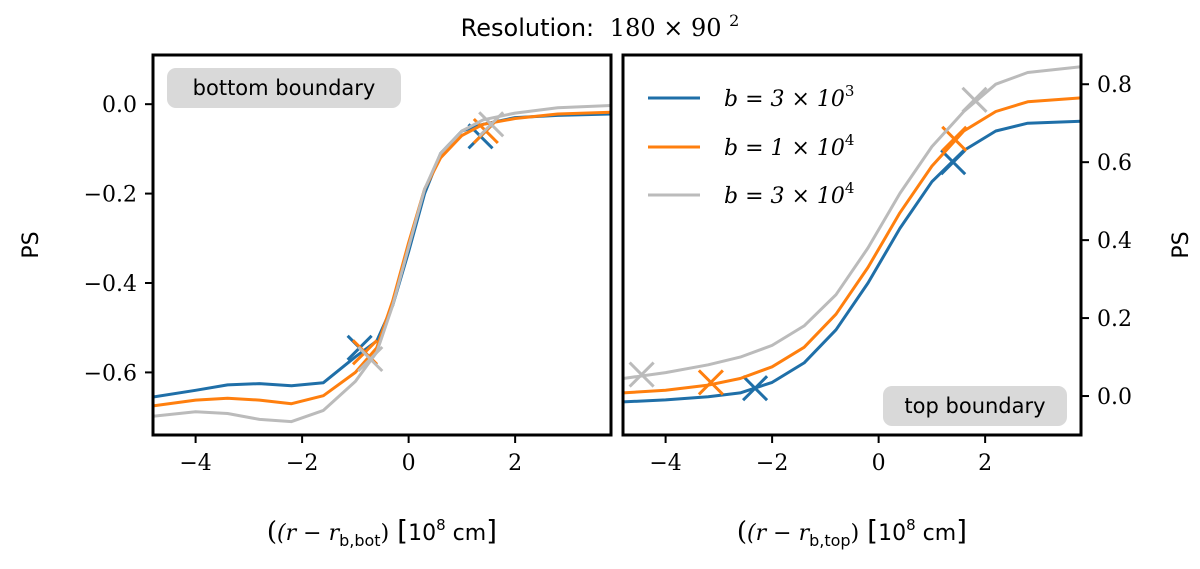 This screenshot has height=569, width=1200. I want to click on right-xlabel-open: (r − r, so click(779, 533).